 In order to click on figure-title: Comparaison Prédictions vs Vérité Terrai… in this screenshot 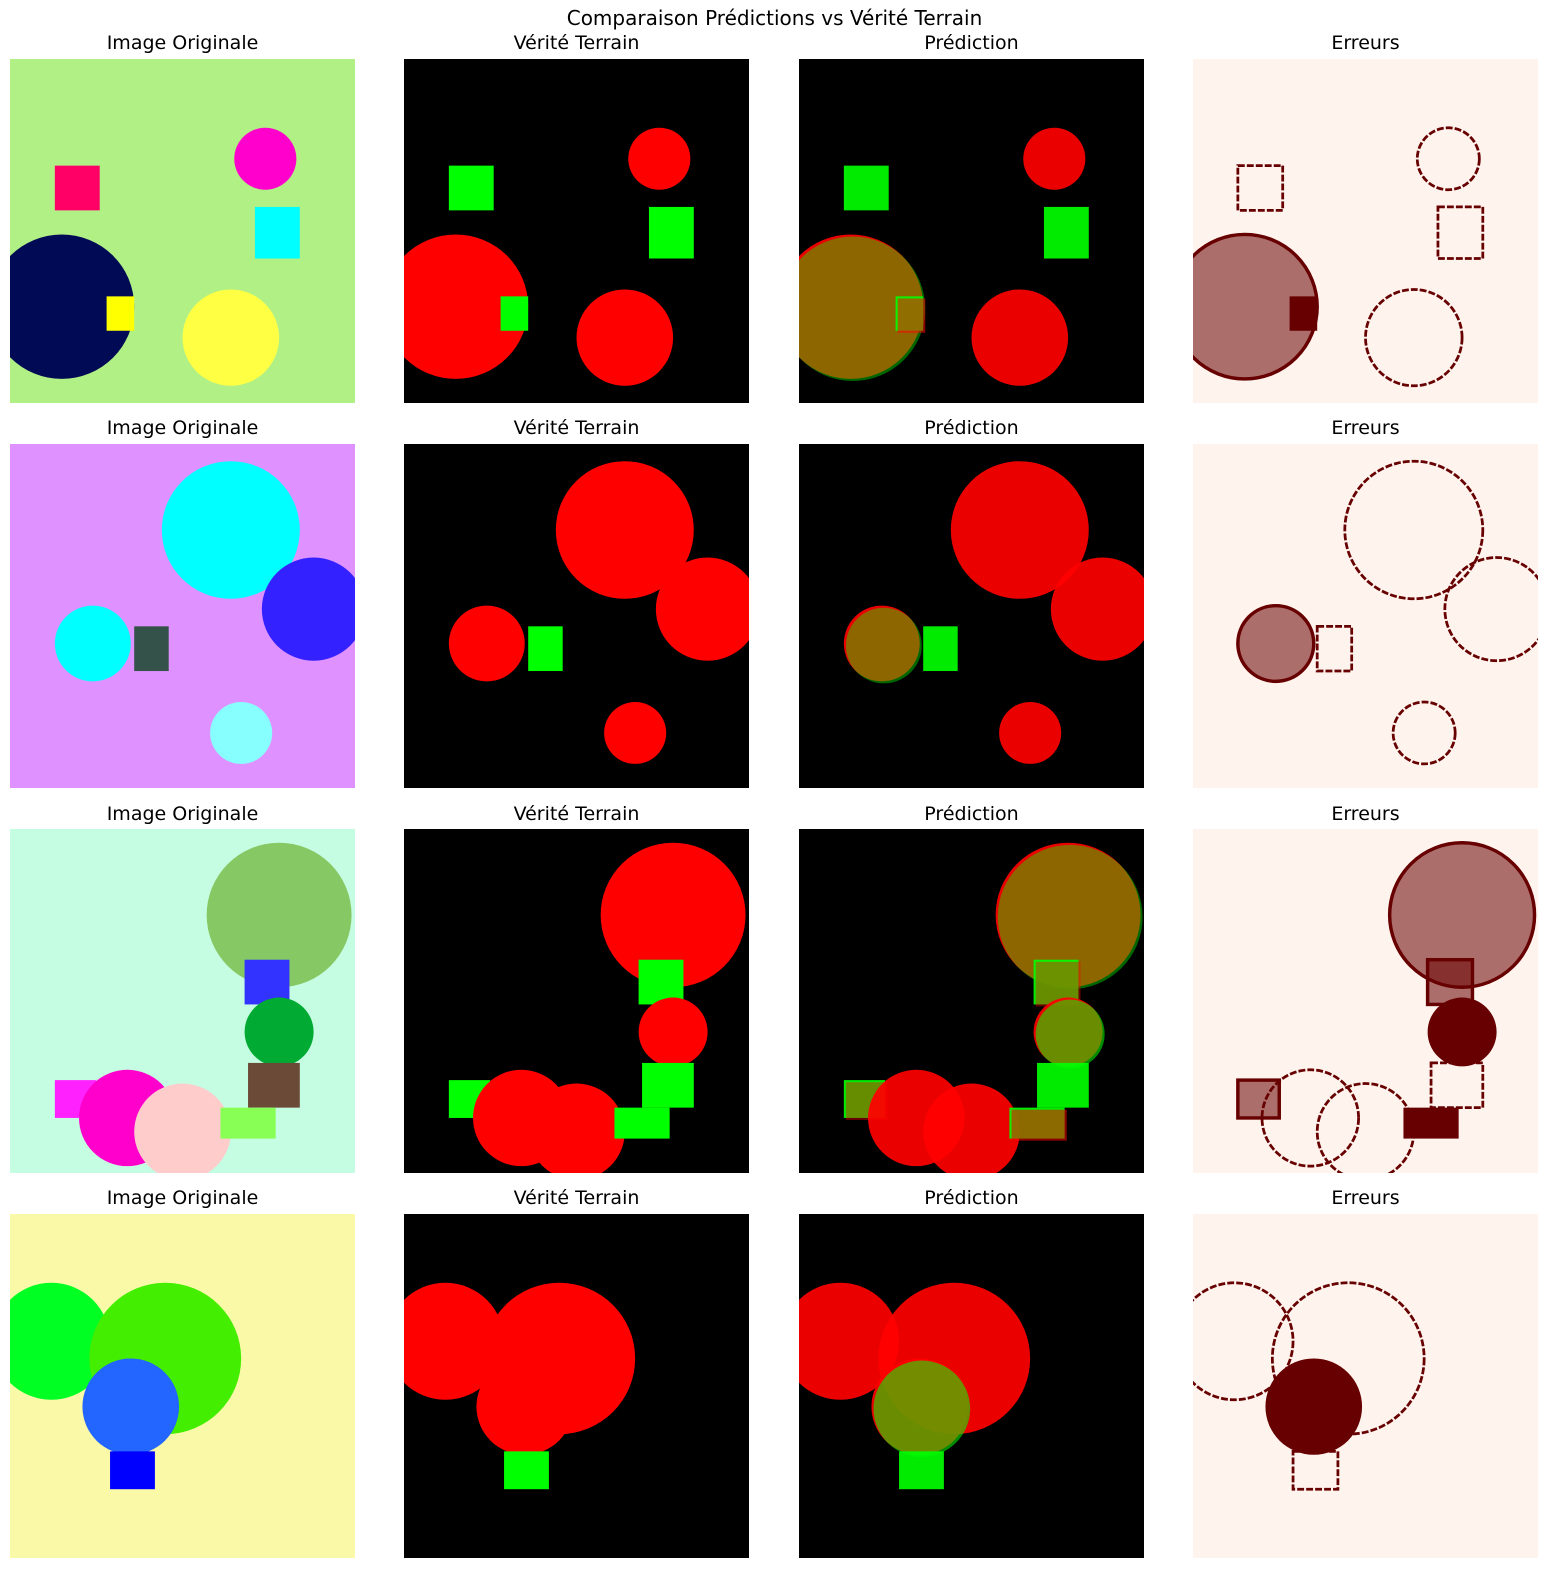, I will do `click(774, 18)`.